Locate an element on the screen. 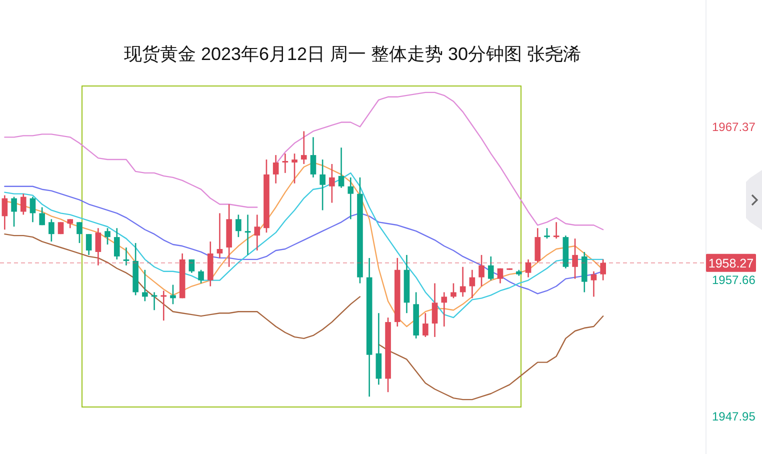 The image size is (762, 454). ref-label: 1958.27 is located at coordinates (731, 263).